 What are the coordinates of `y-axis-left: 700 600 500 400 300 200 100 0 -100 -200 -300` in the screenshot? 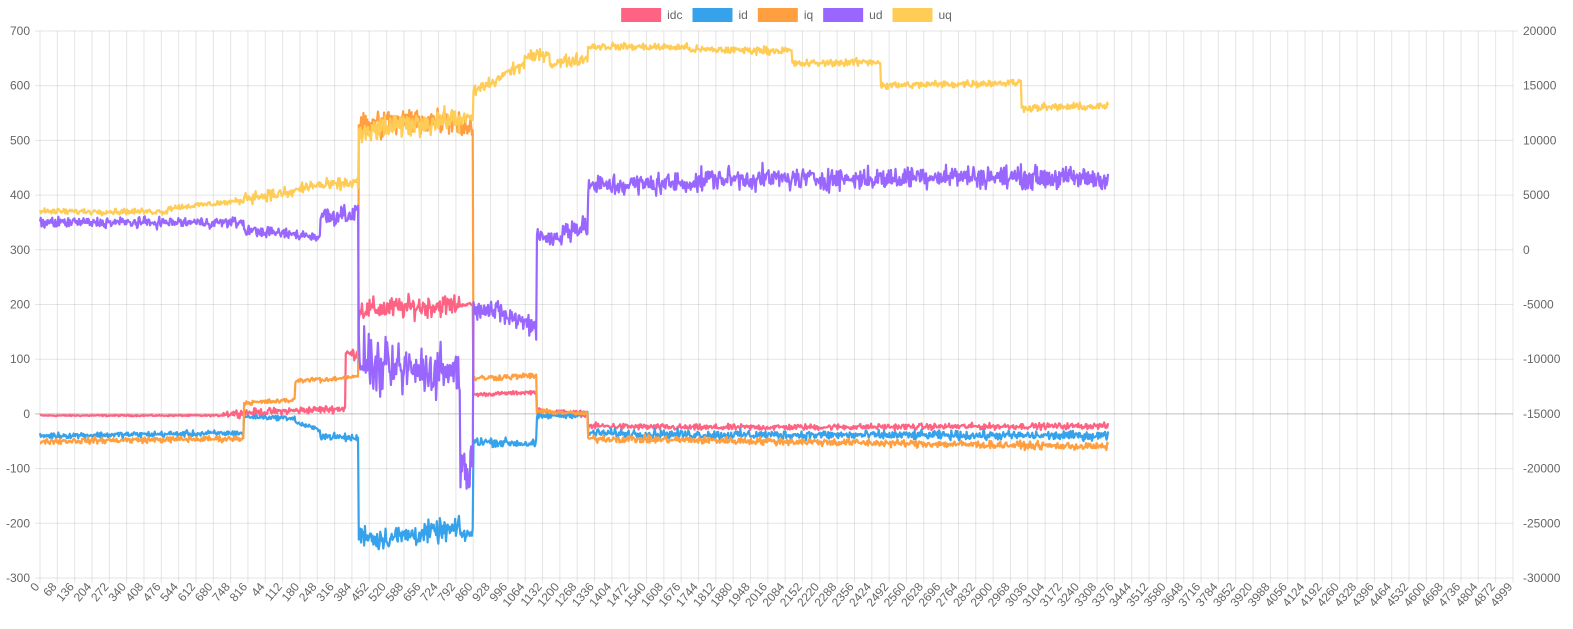 It's located at (18, 304).